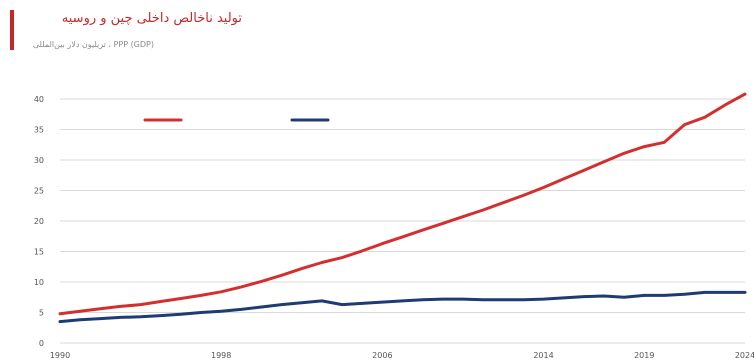 The height and width of the screenshot is (362, 754). Describe the element at coordinates (644, 355) in the screenshot. I see `x-tick-label: 2019` at that location.